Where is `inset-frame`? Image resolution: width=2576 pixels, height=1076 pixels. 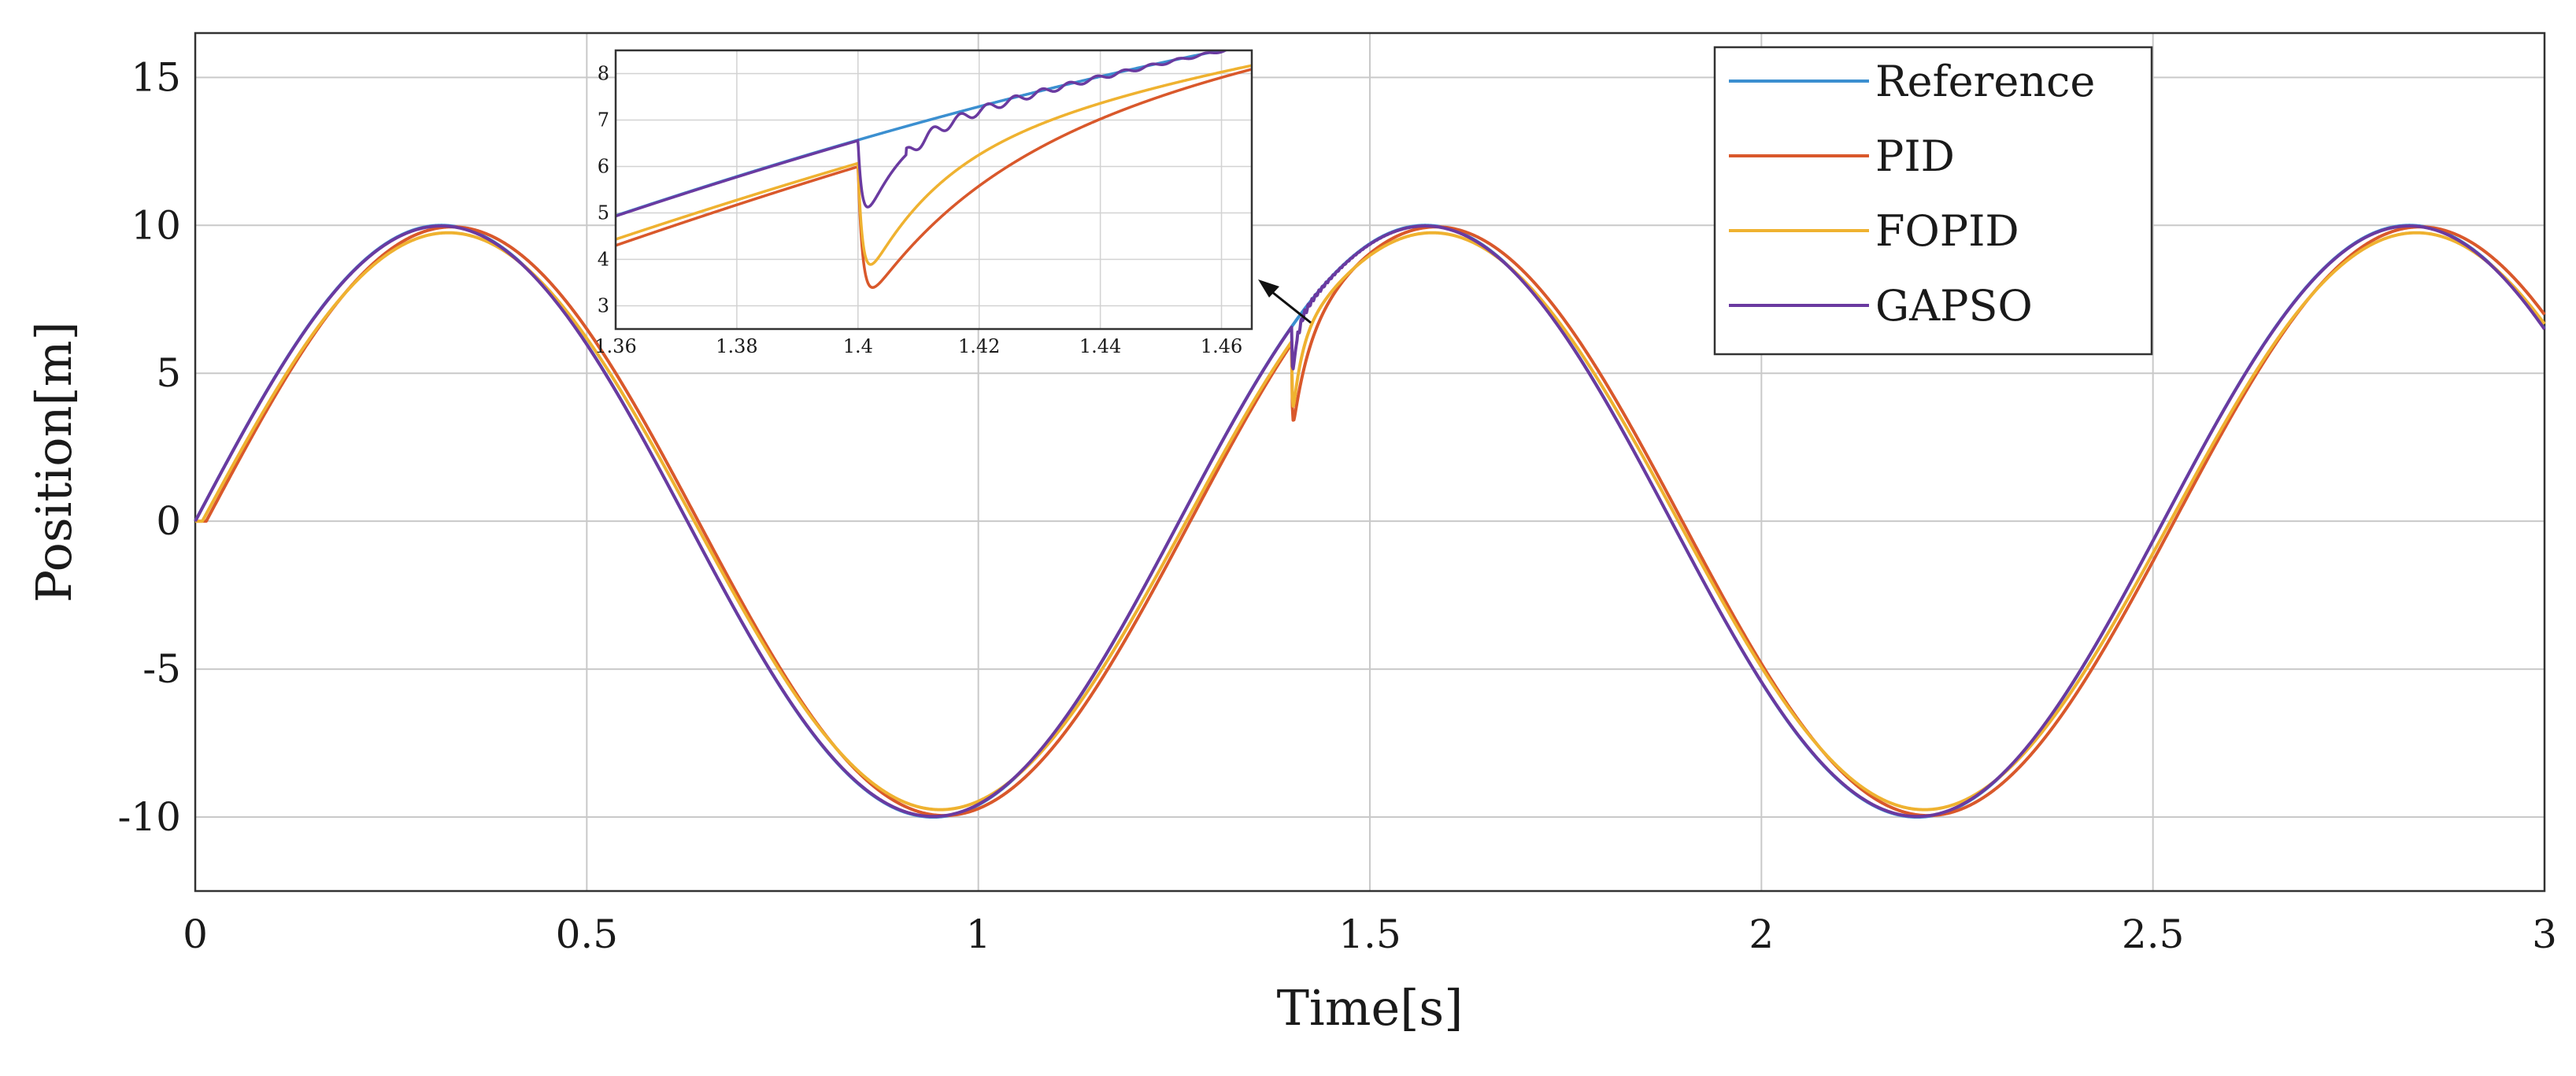
inset-frame is located at coordinates (933, 190).